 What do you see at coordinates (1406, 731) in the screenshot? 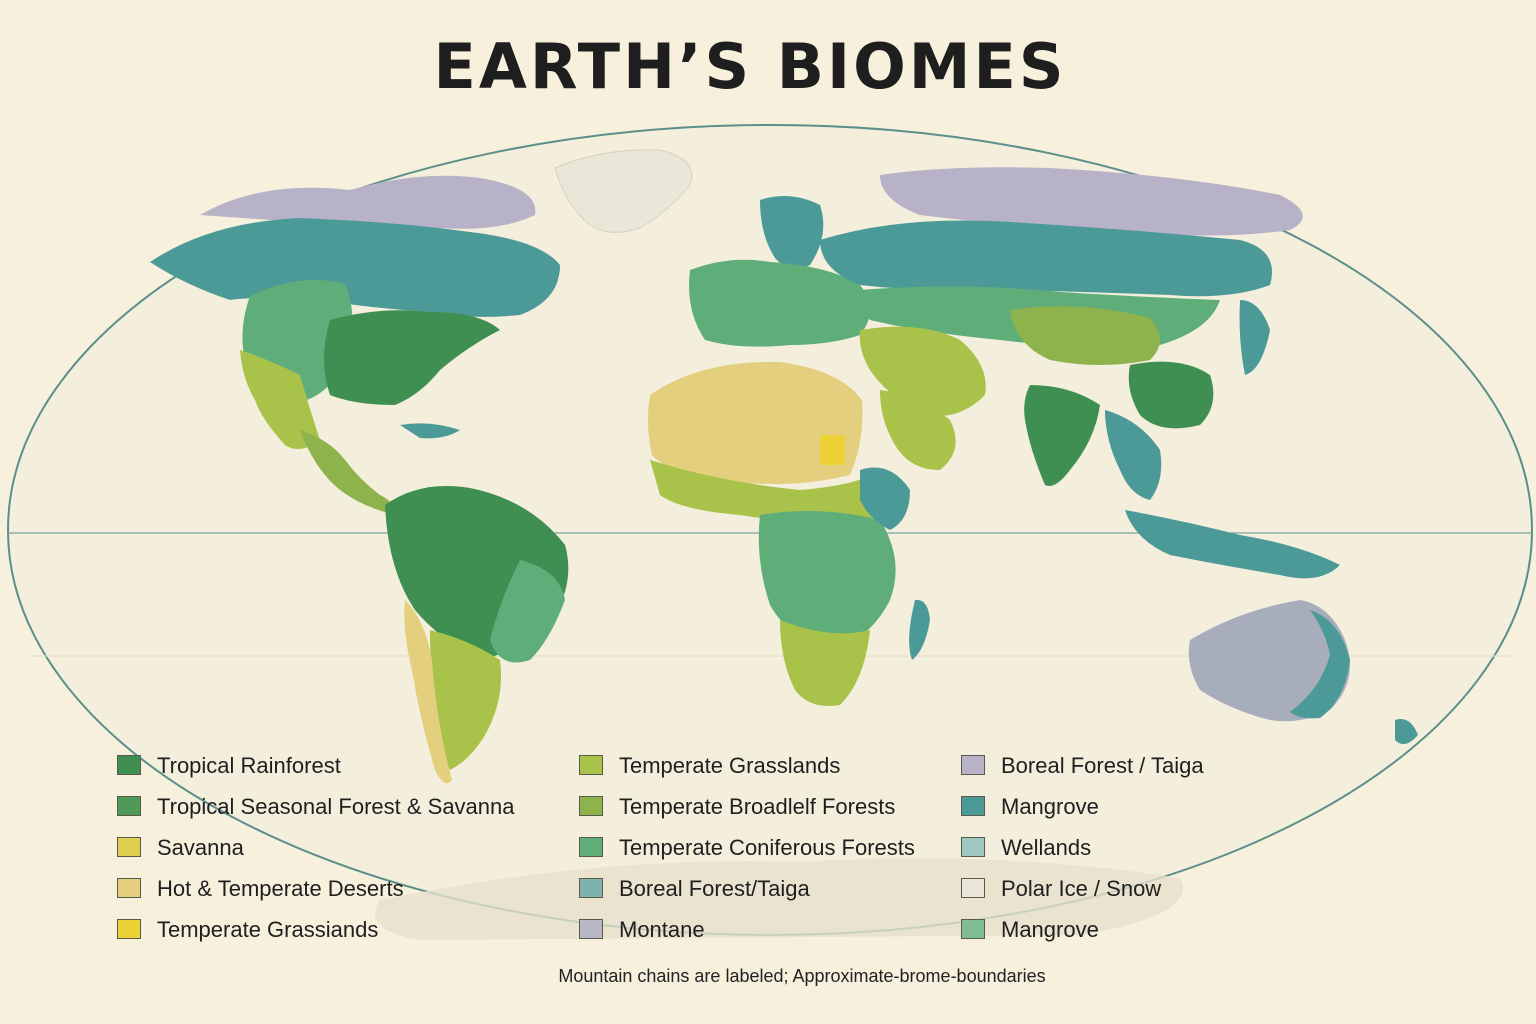
I see `new-zealand` at bounding box center [1406, 731].